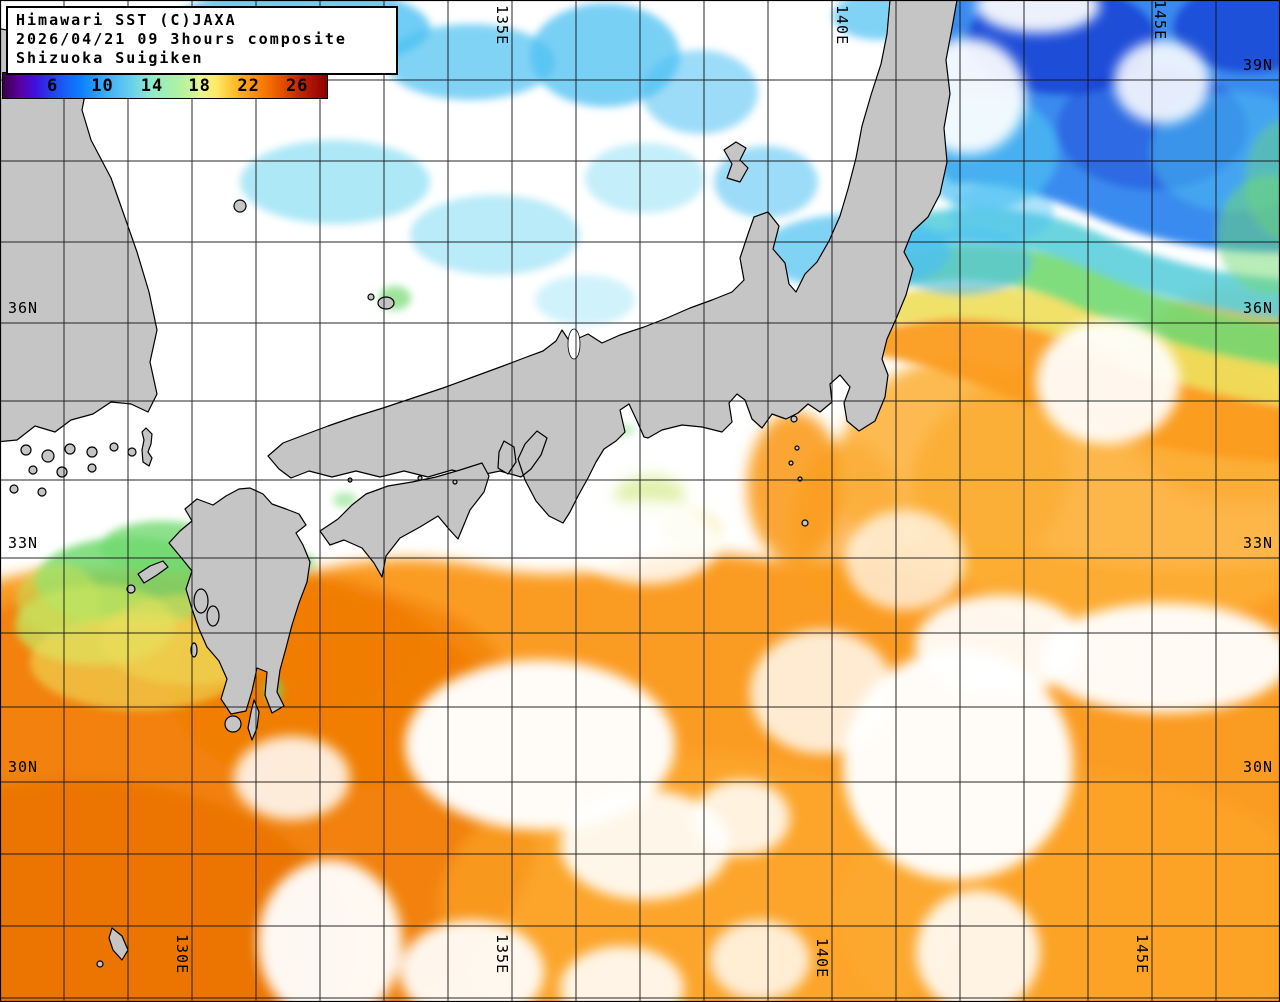 Image resolution: width=1280 pixels, height=1002 pixels. I want to click on ulleung-island, so click(240, 206).